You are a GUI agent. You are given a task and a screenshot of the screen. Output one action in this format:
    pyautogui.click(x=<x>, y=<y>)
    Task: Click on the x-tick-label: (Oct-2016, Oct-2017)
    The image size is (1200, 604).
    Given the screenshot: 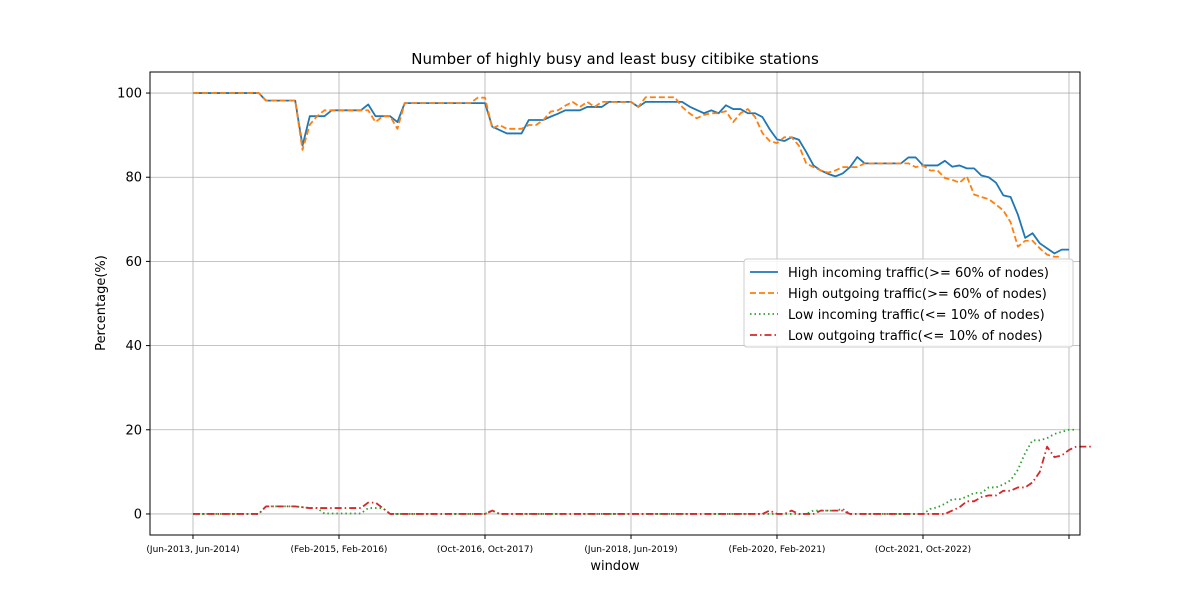 What is the action you would take?
    pyautogui.click(x=485, y=550)
    